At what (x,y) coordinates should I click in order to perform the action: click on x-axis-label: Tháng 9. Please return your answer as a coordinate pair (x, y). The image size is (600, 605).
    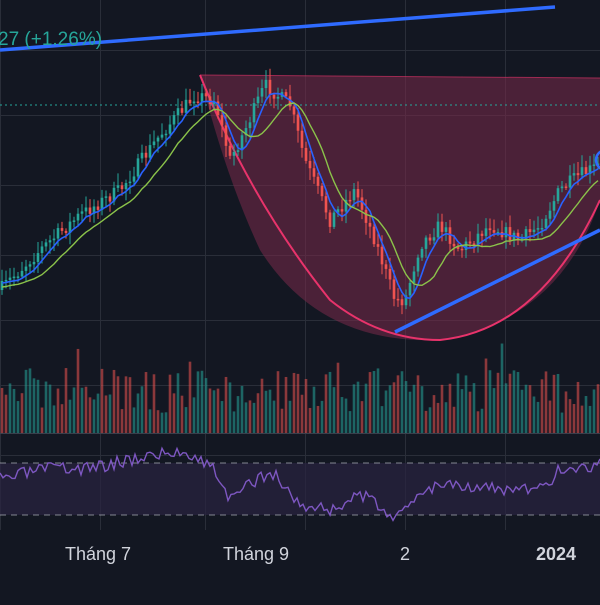
    Looking at the image, I should click on (256, 554).